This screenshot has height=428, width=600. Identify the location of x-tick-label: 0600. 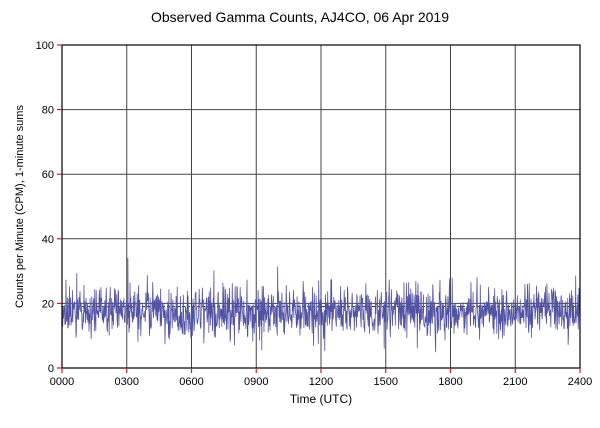
(191, 382).